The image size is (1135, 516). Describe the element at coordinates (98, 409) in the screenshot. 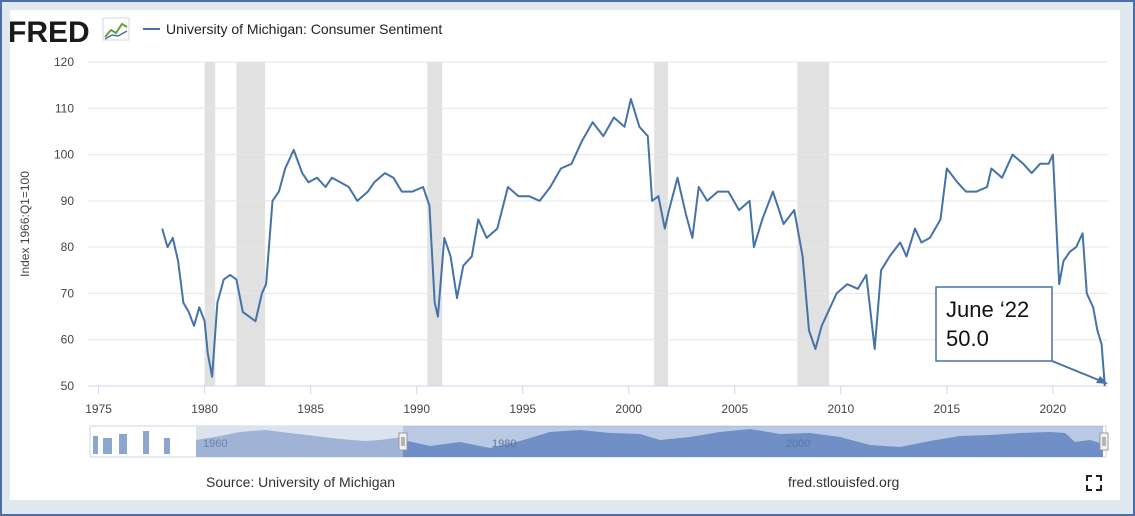

I see `x-tick-label: 1975` at that location.